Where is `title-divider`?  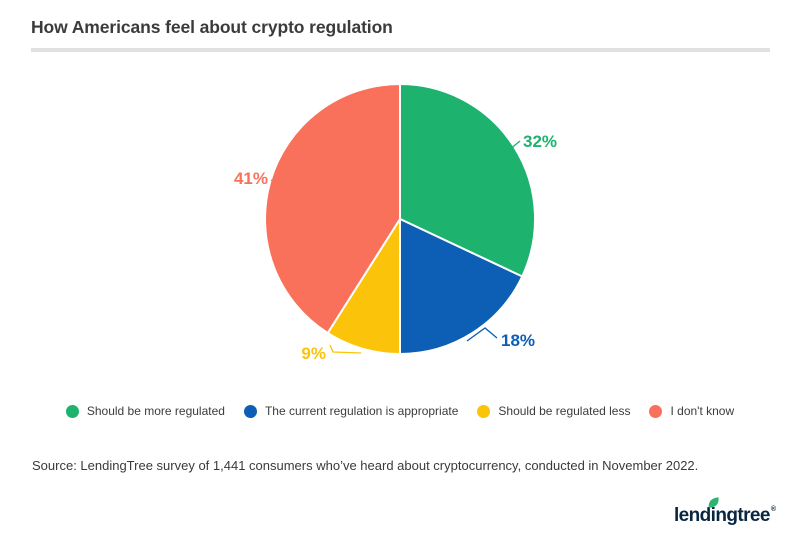
title-divider is located at coordinates (400, 50).